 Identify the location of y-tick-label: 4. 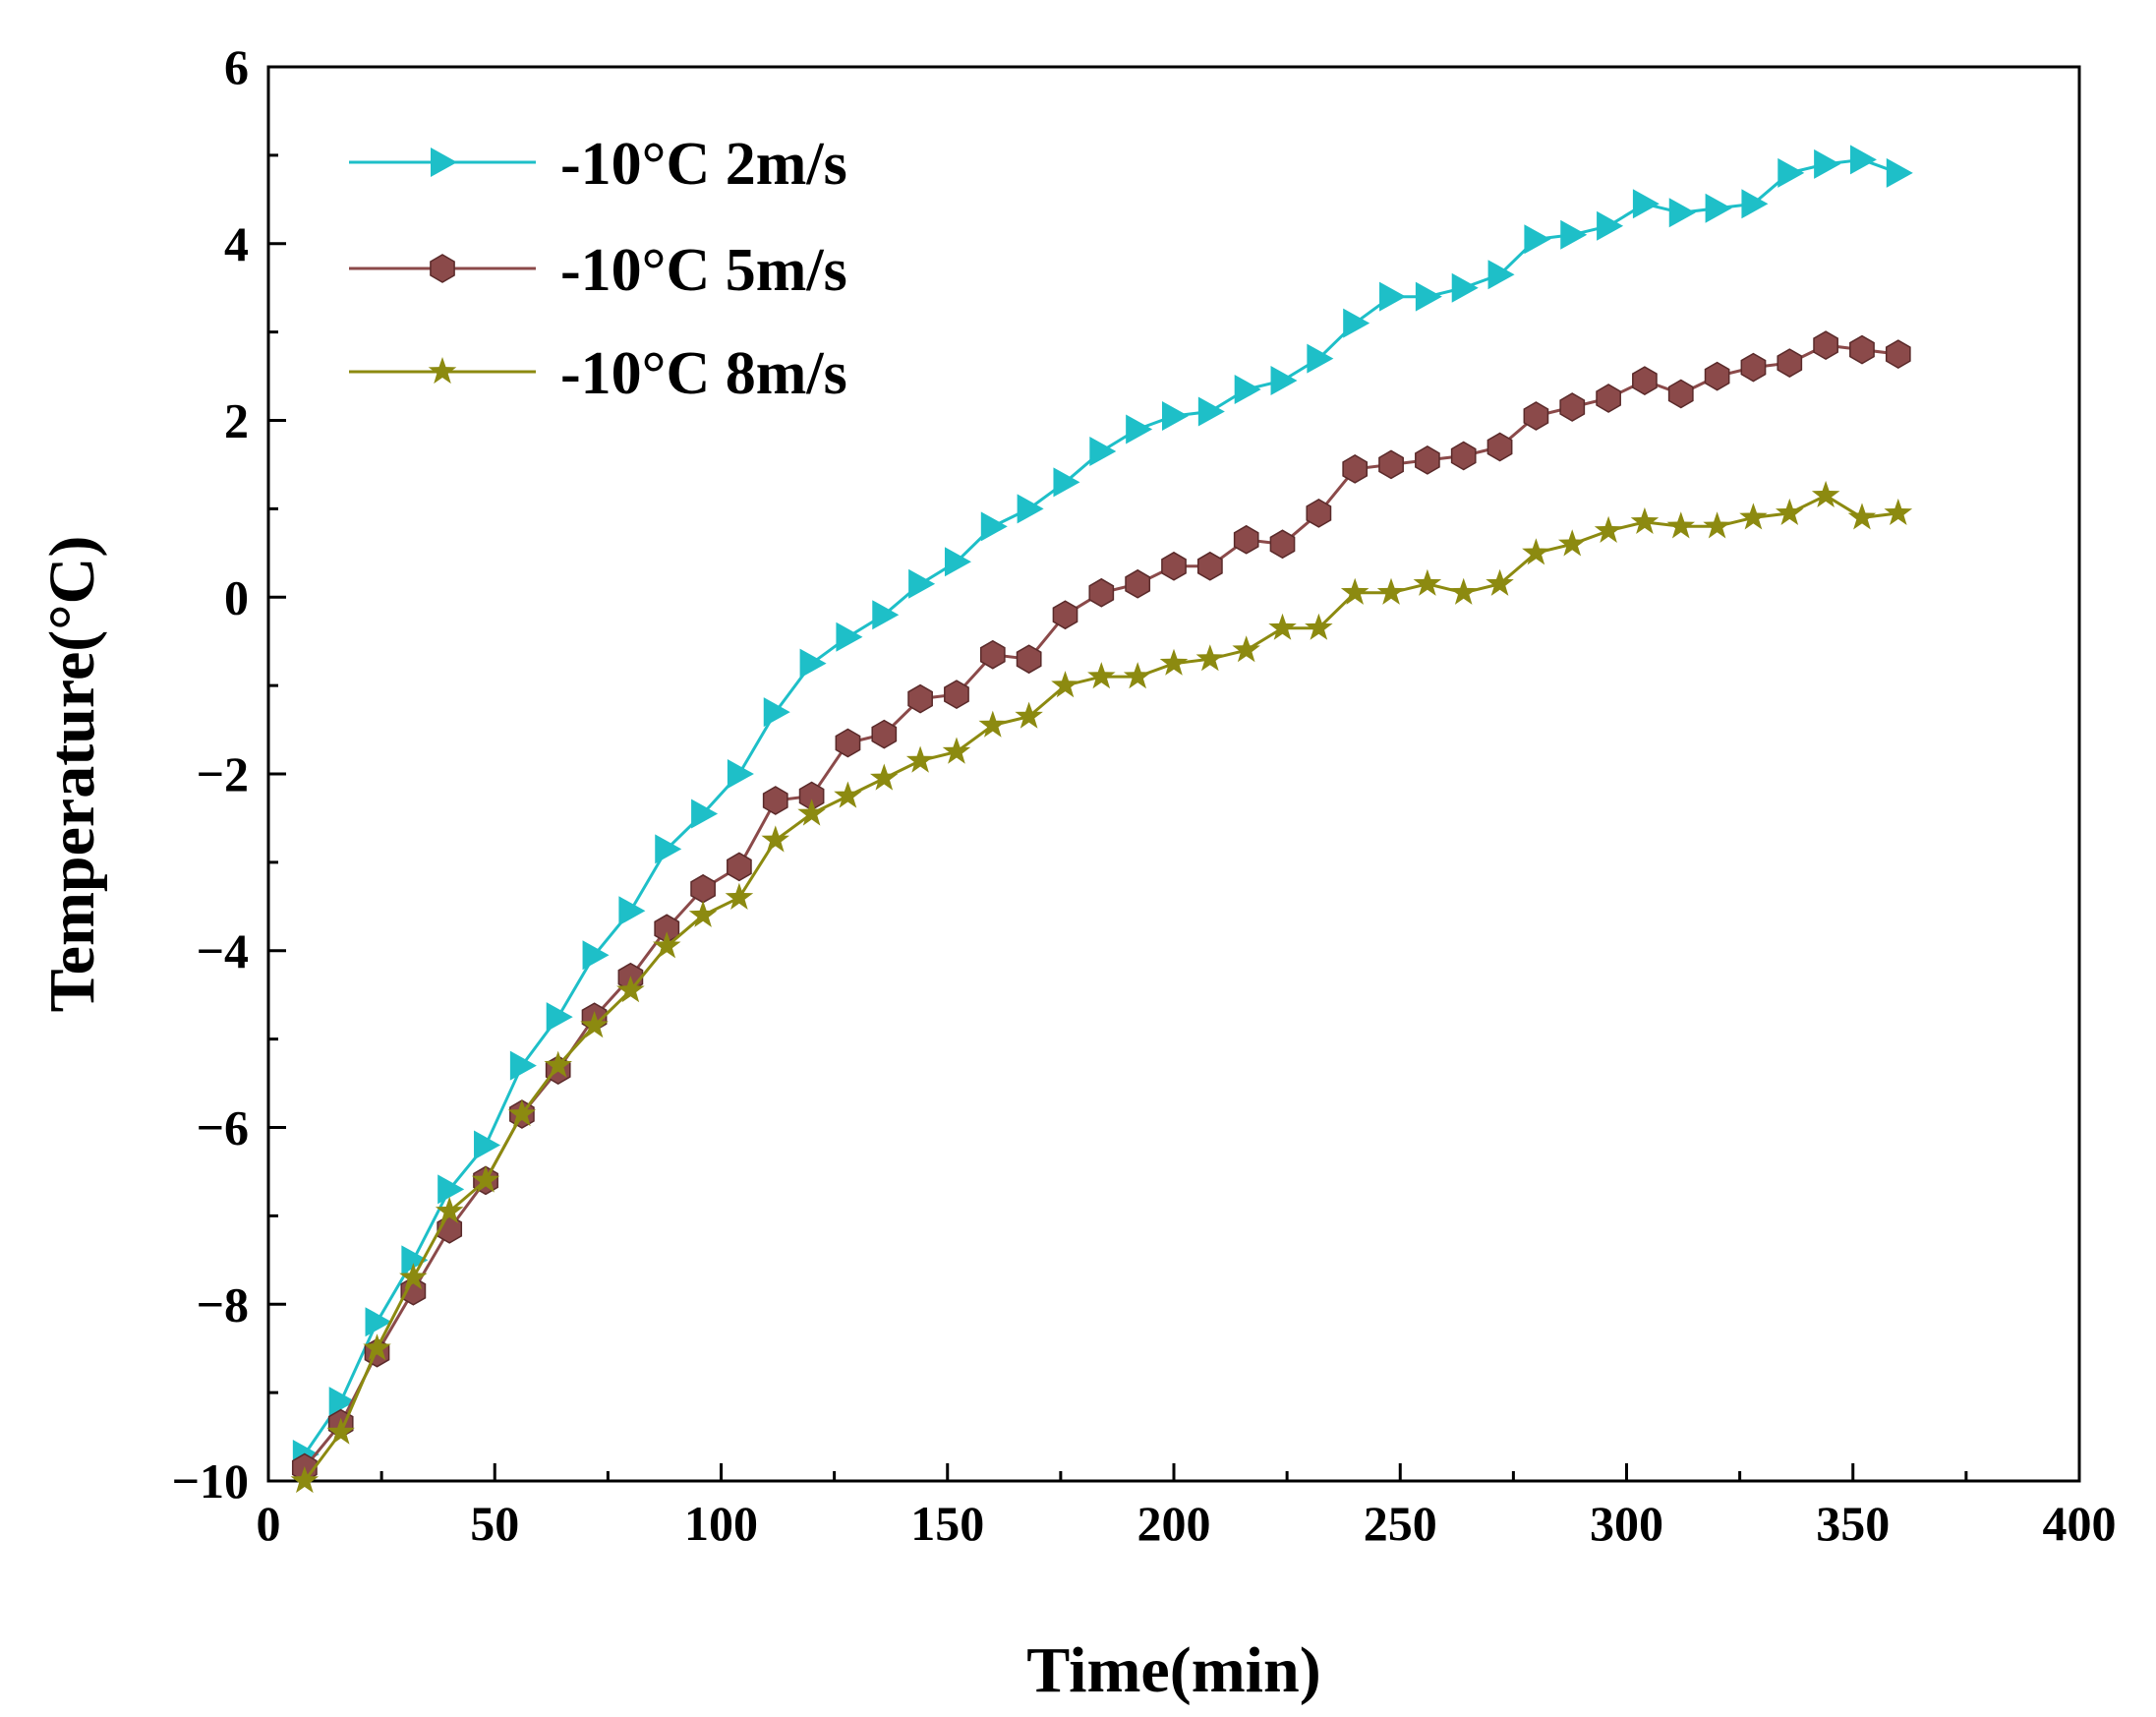
(236, 243).